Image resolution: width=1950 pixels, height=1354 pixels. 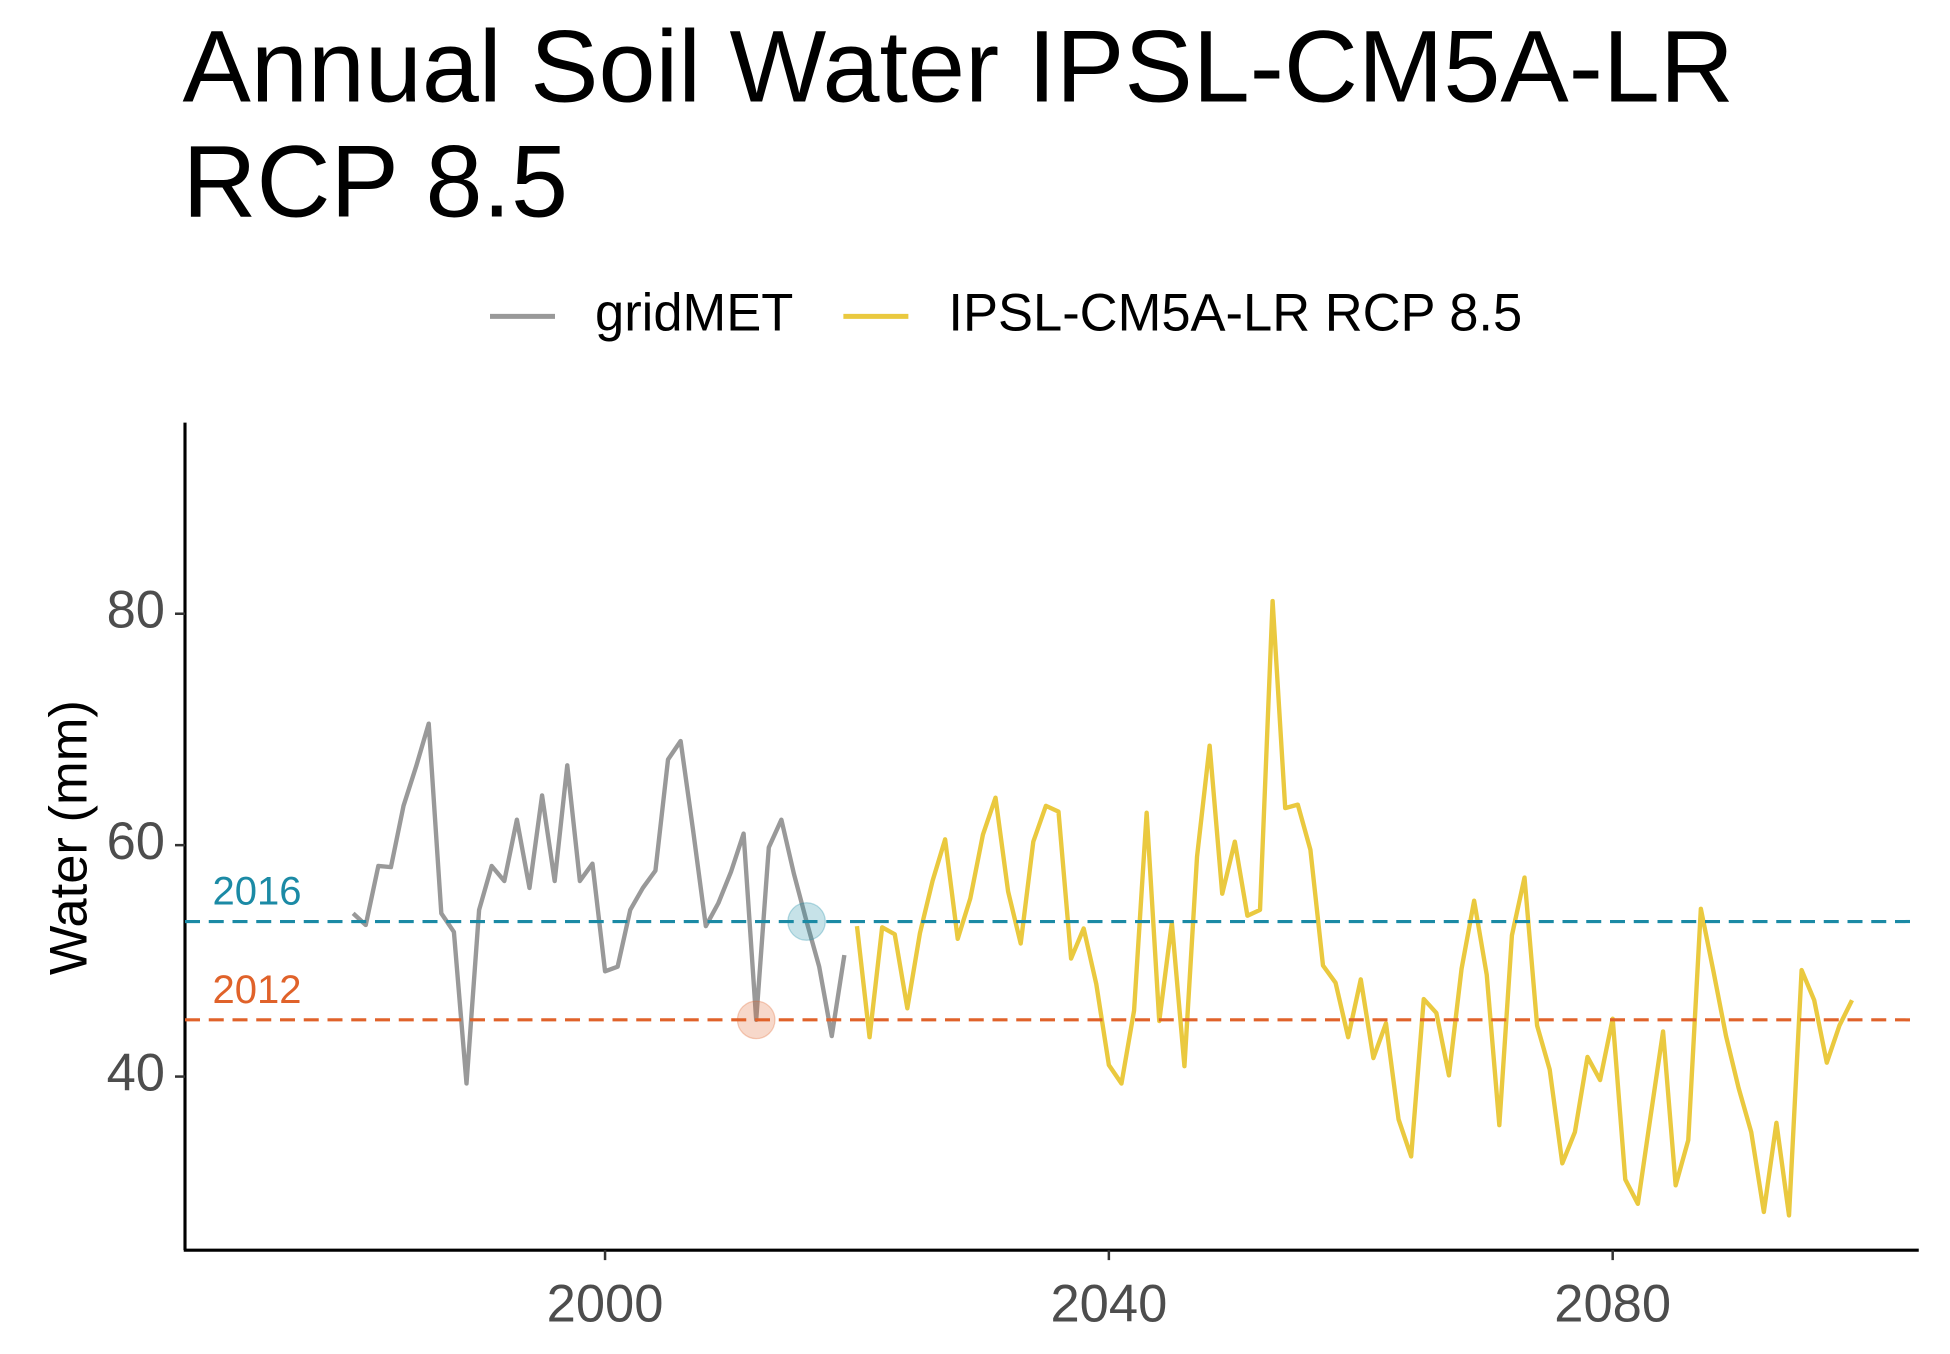 What do you see at coordinates (136, 1072) in the screenshot?
I see `y-tick-label: 40` at bounding box center [136, 1072].